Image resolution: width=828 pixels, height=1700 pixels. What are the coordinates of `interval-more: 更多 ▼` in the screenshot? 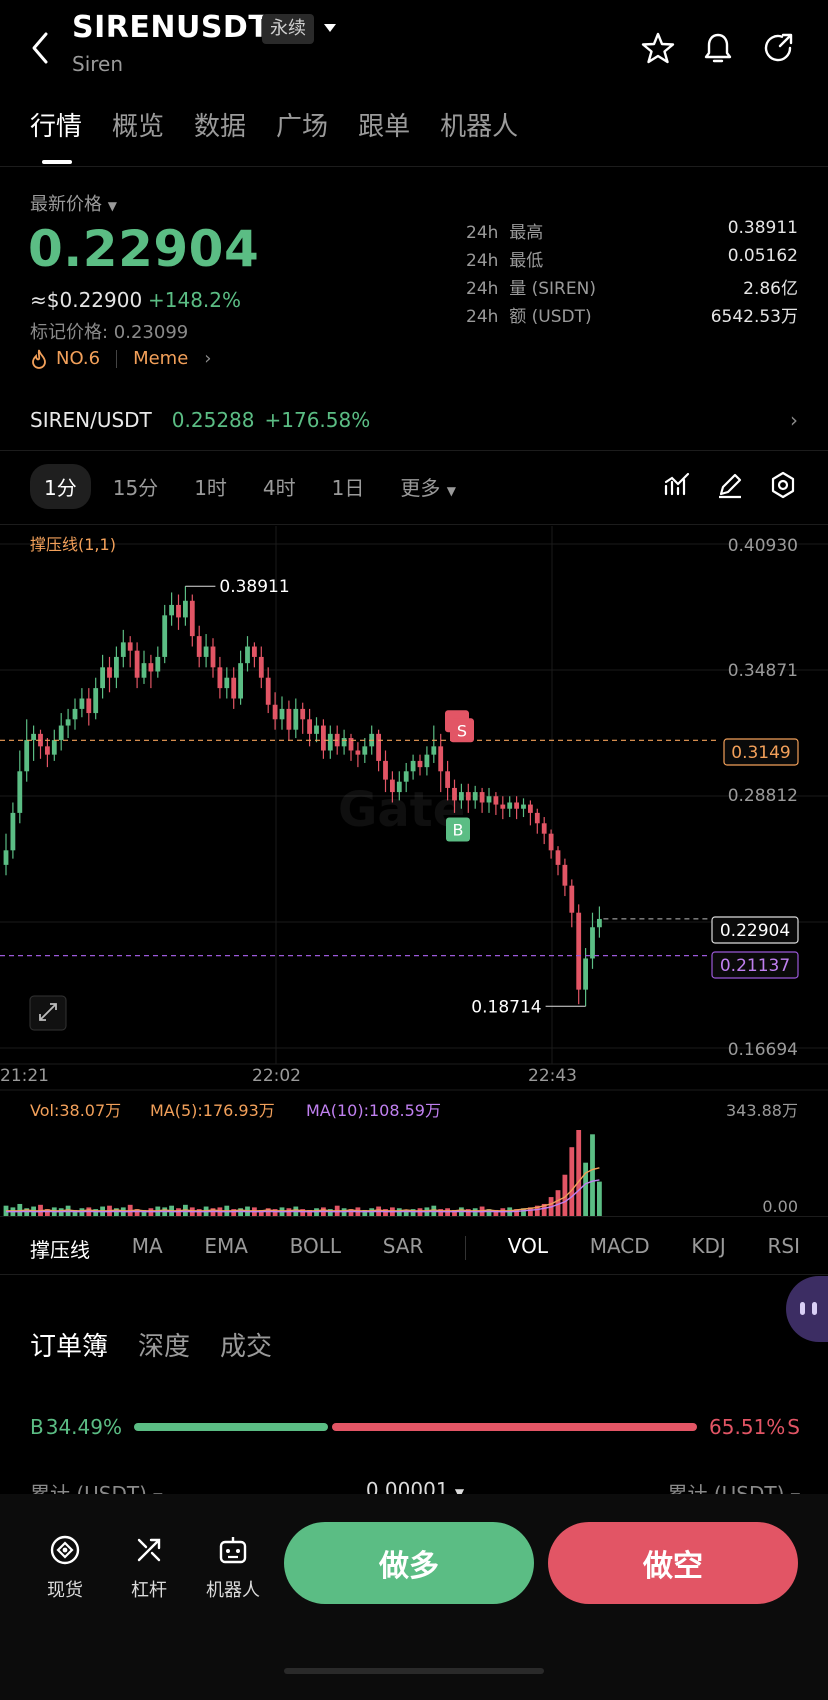 It's located at (428, 488).